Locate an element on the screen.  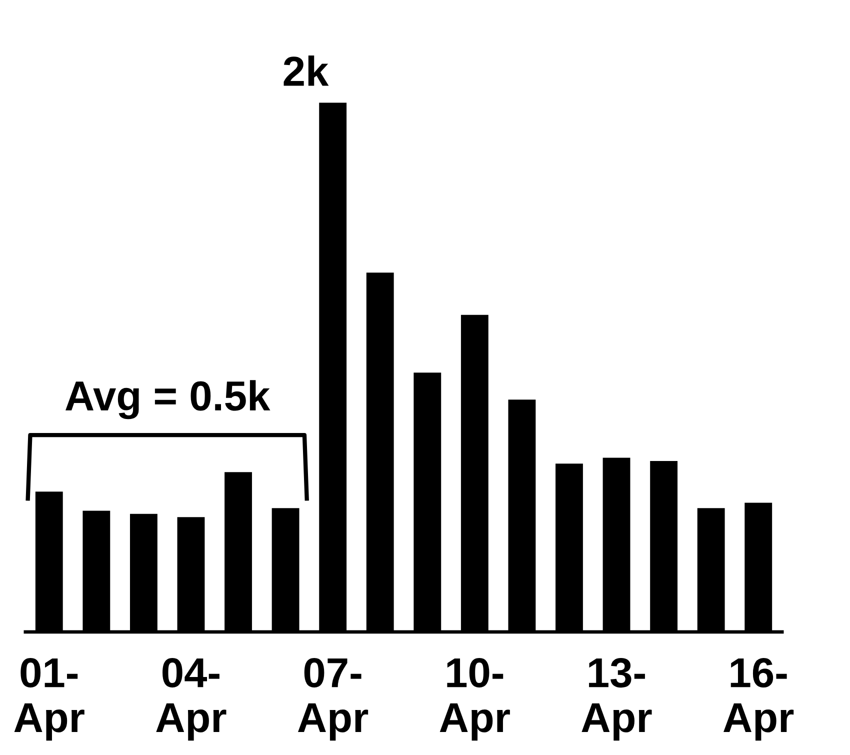
x-tick-label: 04- Apr is located at coordinates (191, 699).